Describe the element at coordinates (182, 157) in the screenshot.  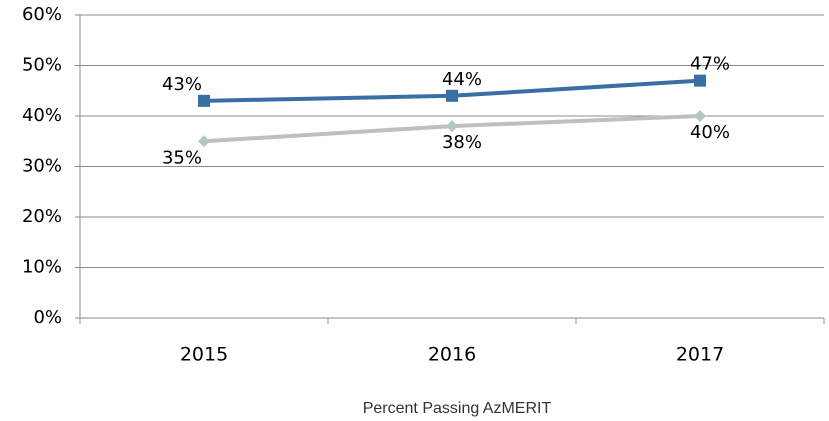
I see `data-label: 35%` at that location.